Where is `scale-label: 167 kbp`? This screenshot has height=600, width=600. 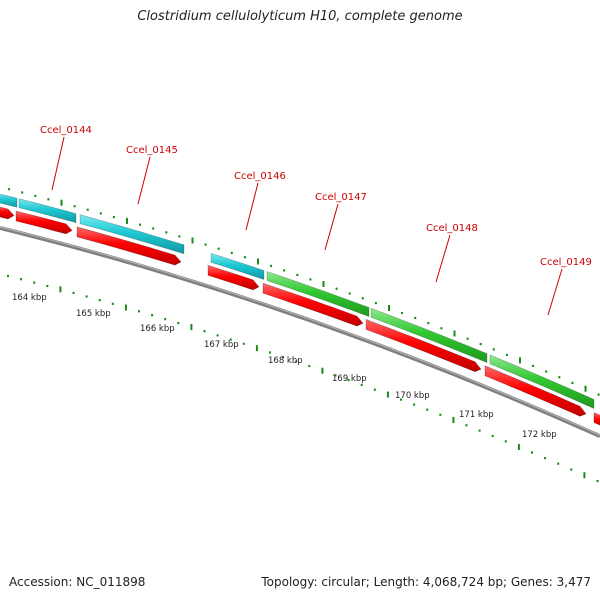
scale-label: 167 kbp is located at coordinates (221, 345).